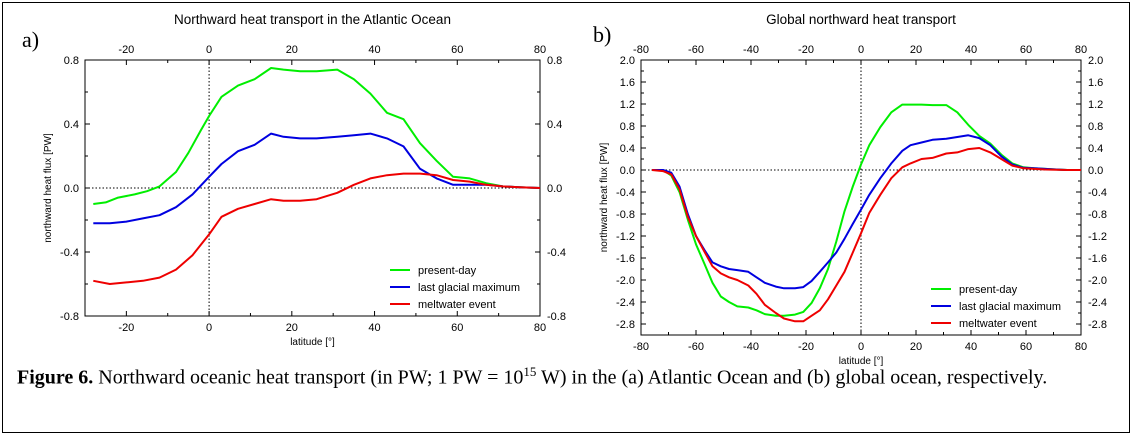  I want to click on x-tick-label-top: -80, so click(641, 50).